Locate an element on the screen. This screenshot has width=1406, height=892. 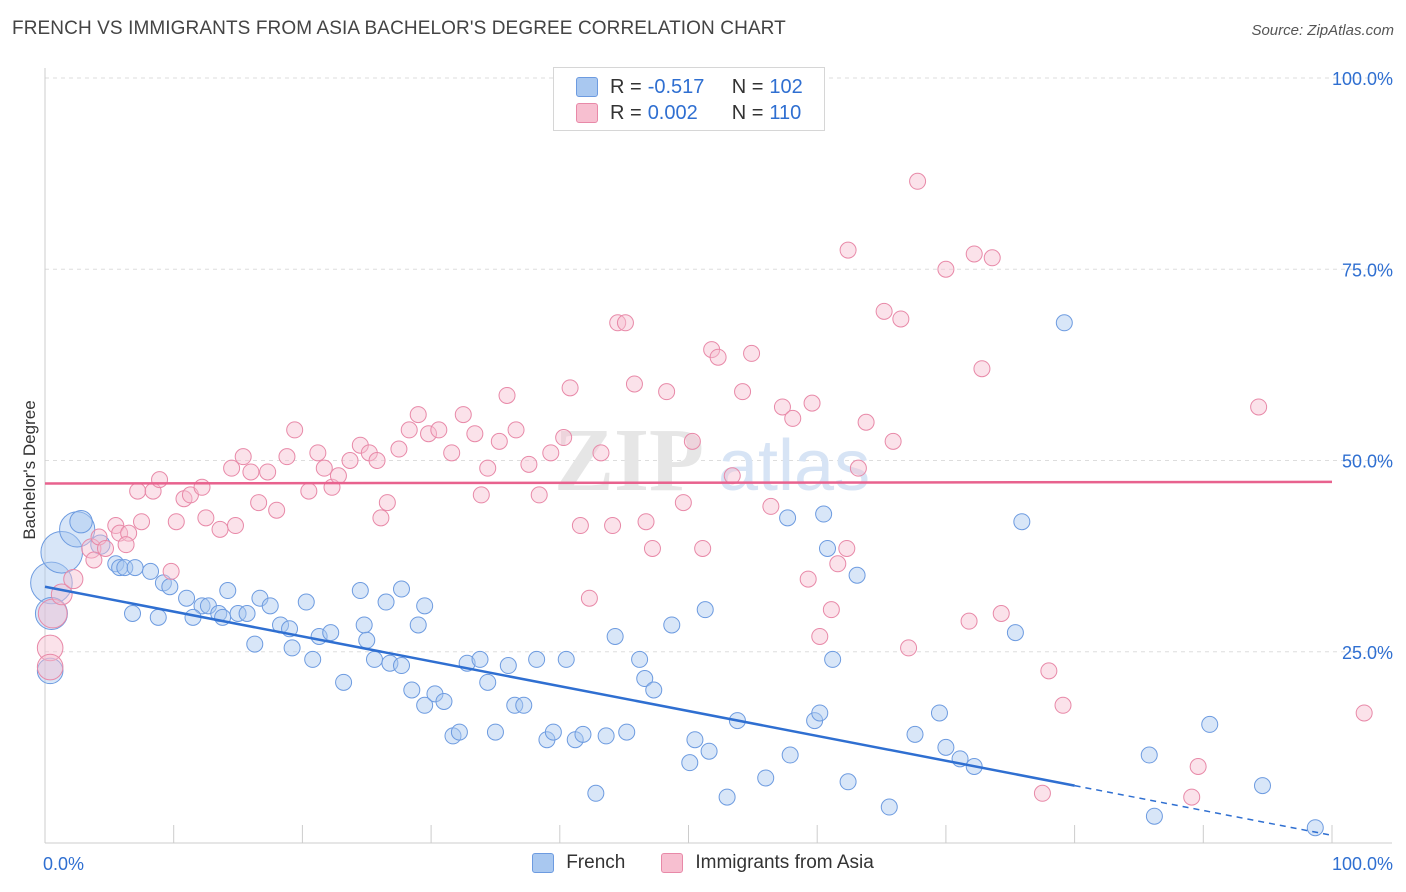
legend-item-french: French is located at coordinates (578, 863).